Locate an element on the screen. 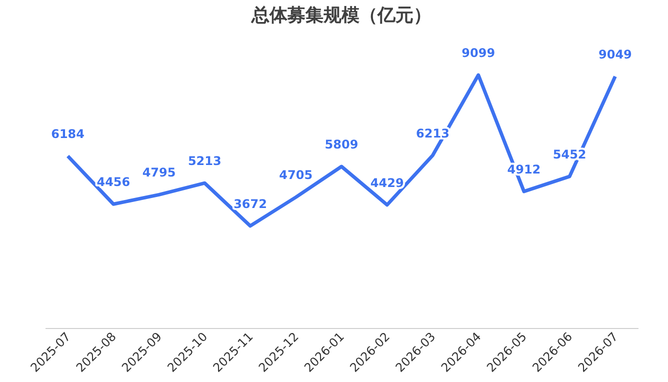 The image size is (668, 382). data-label: 4456 is located at coordinates (113, 182).